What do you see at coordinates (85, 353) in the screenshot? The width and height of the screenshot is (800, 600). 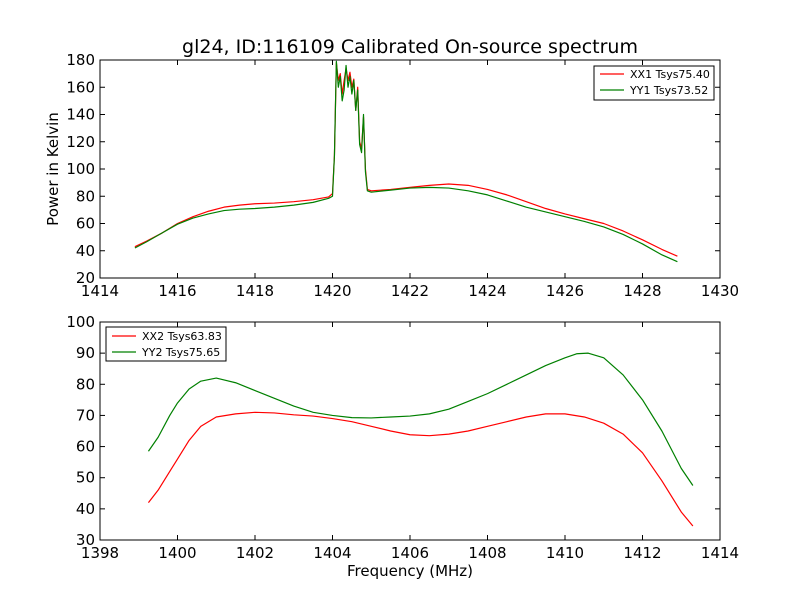 I see `y-tick-label: 90` at bounding box center [85, 353].